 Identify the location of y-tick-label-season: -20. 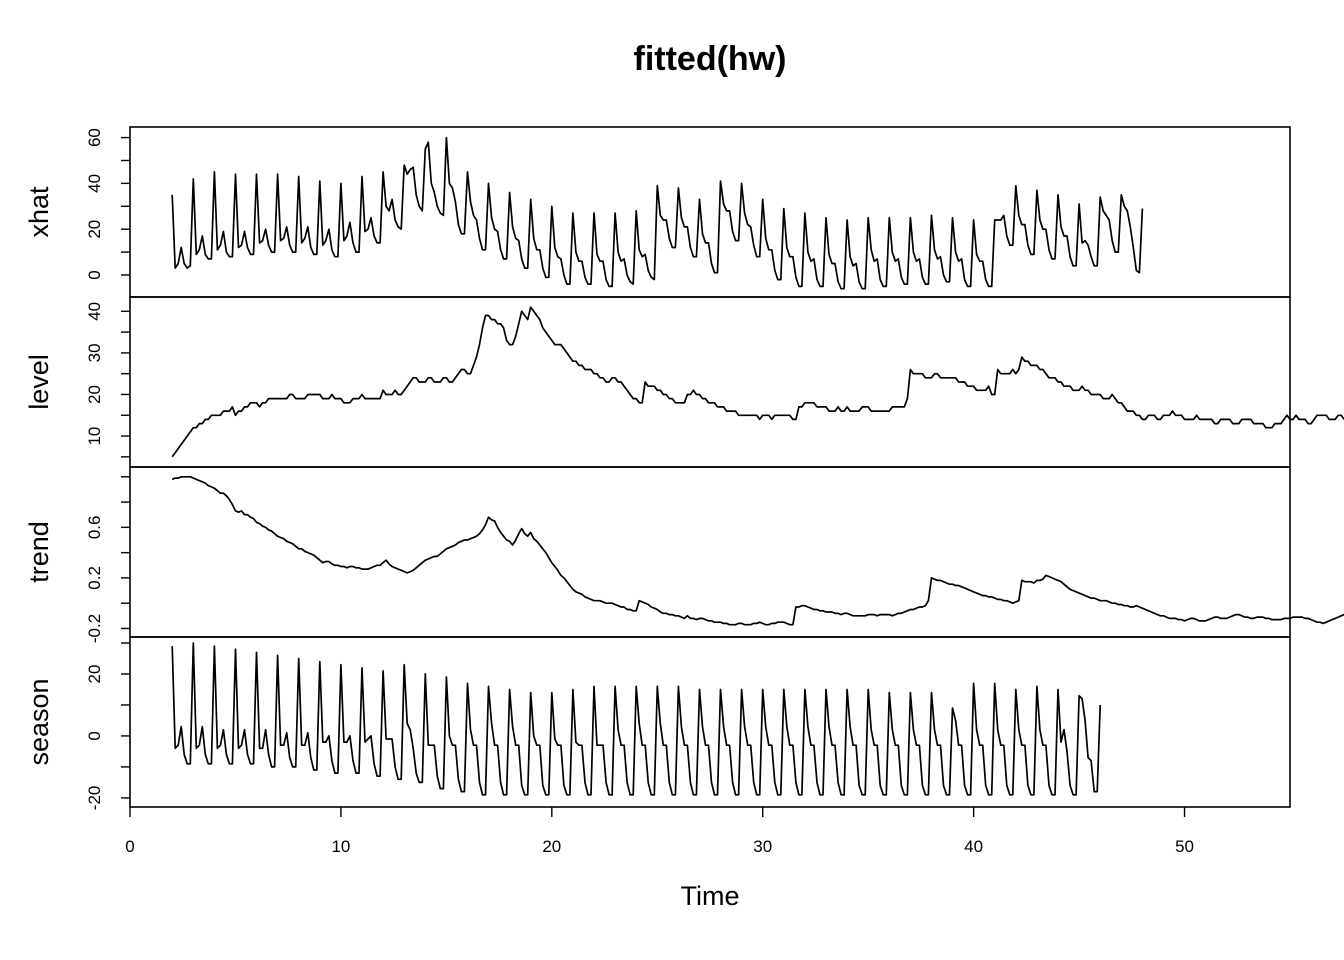
(94, 798).